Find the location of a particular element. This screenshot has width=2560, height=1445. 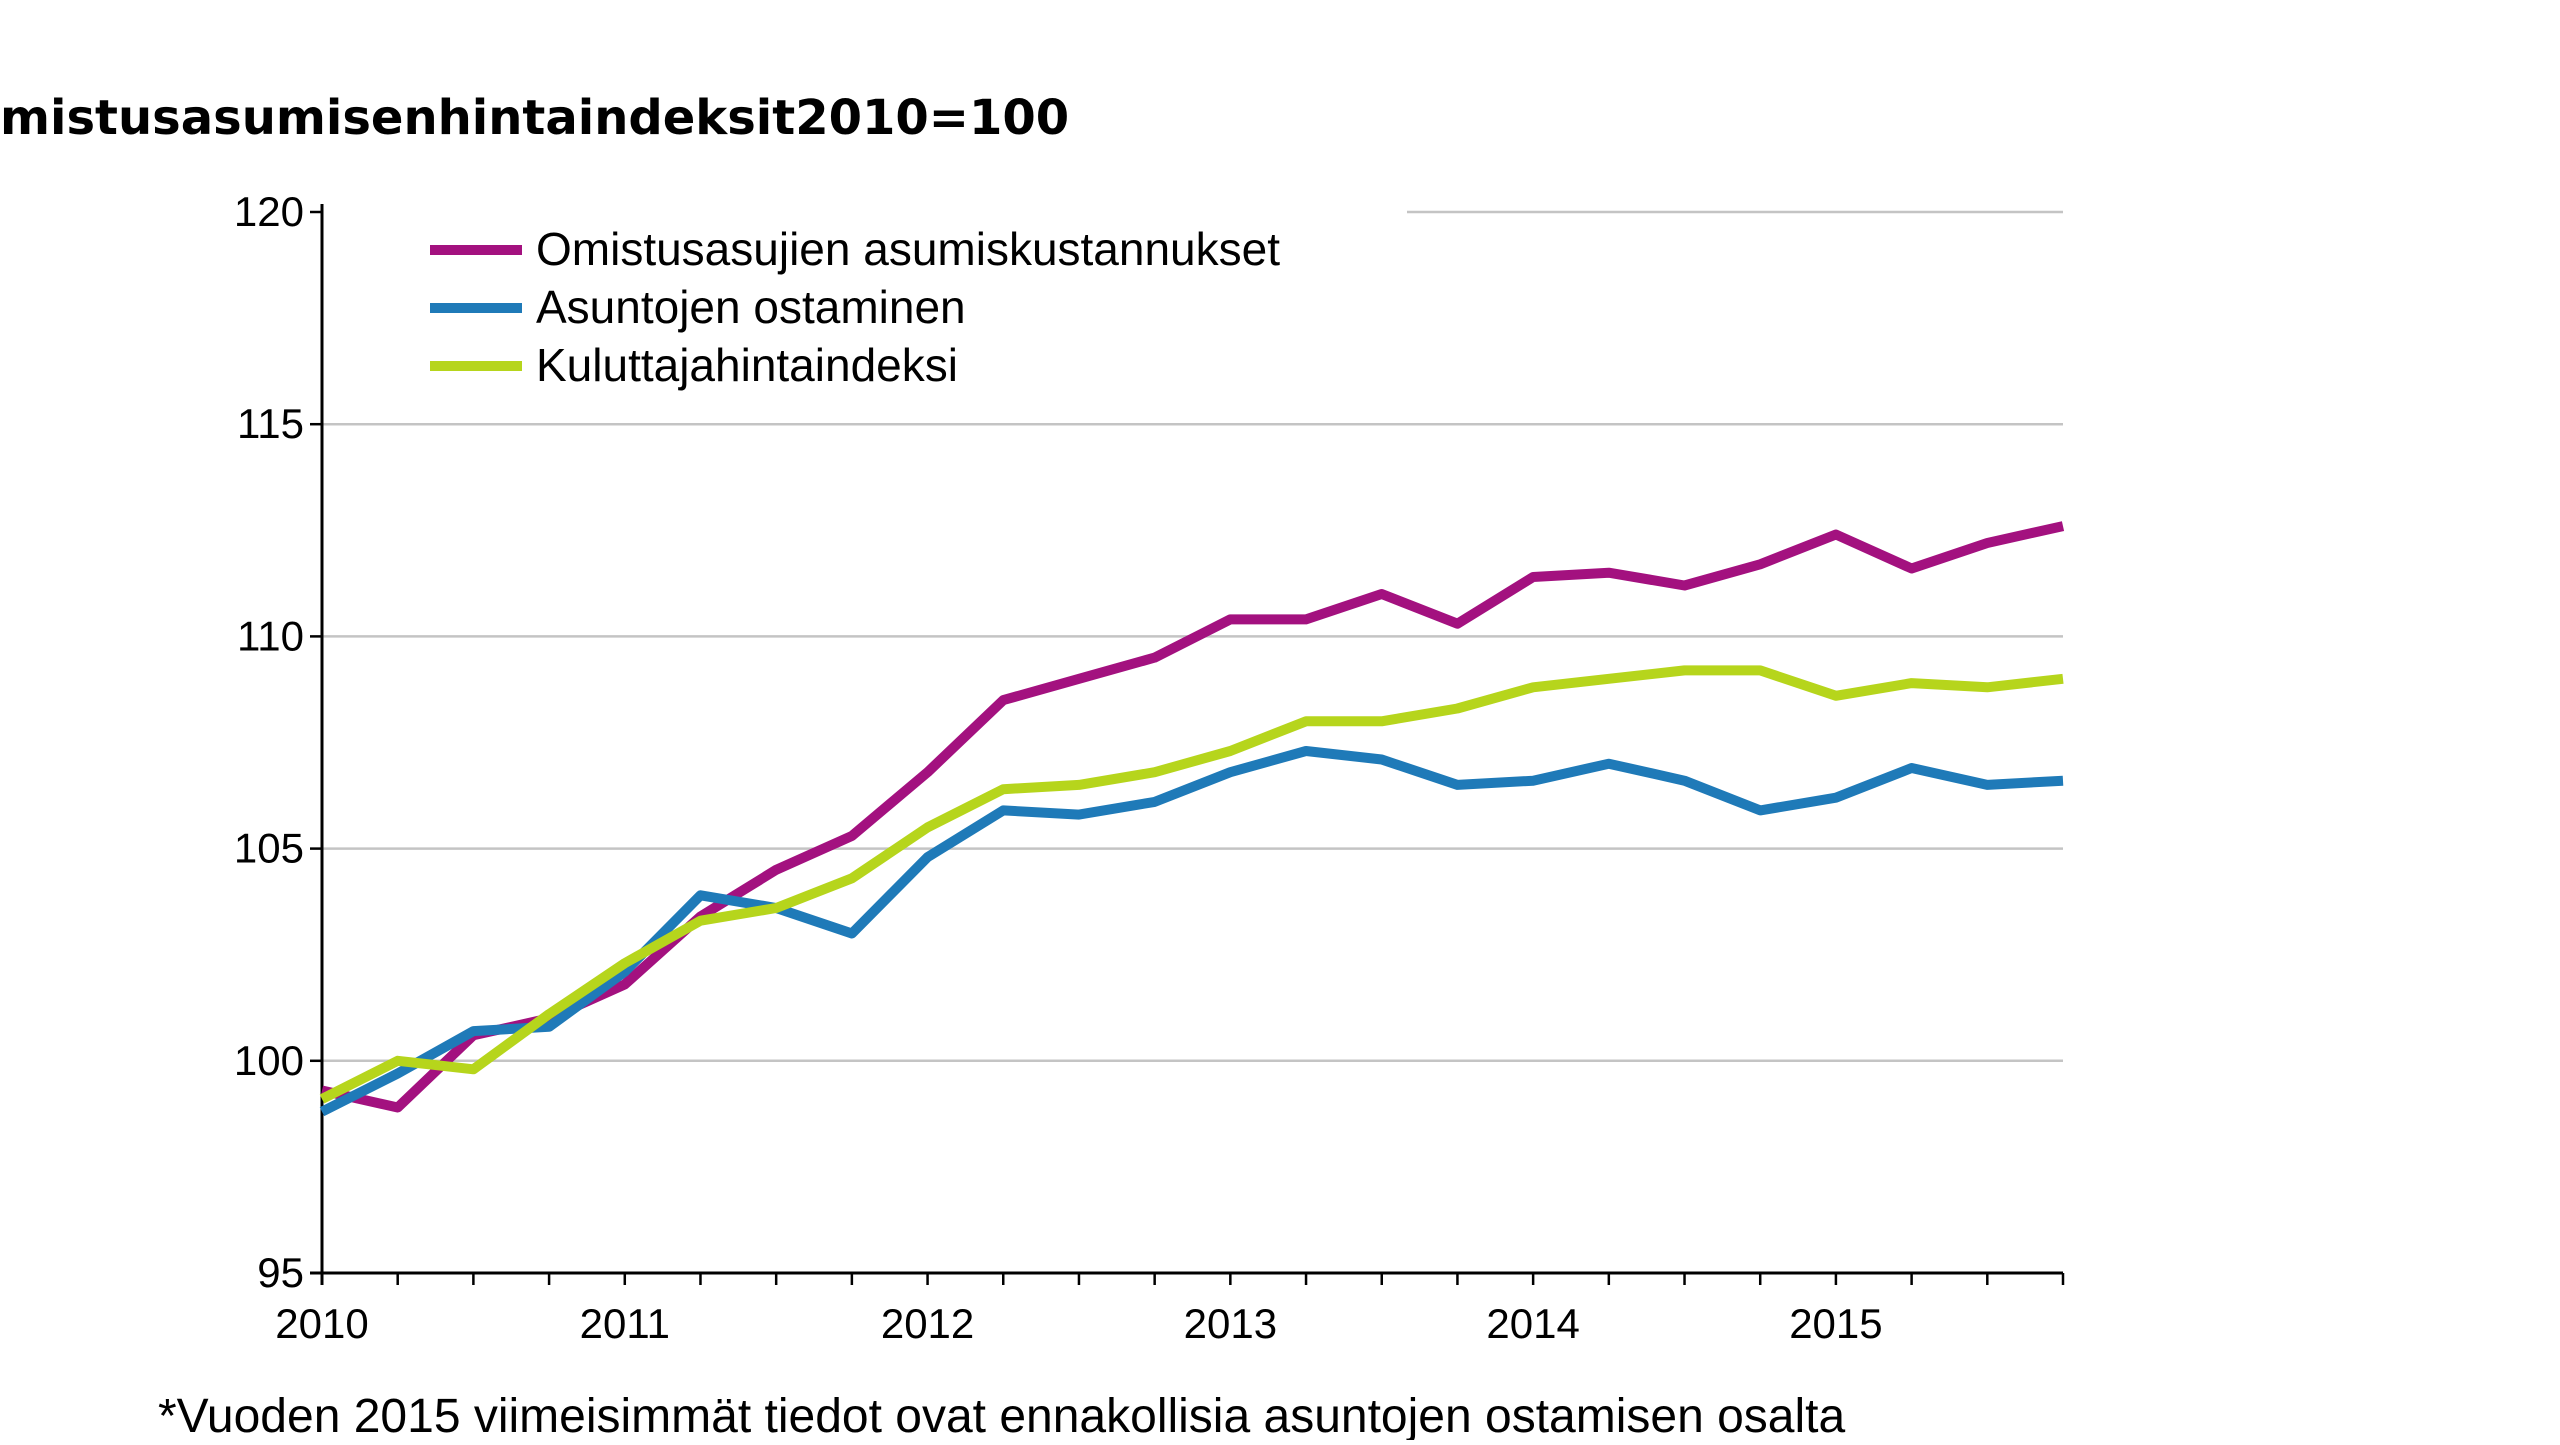

y-tick-label: 120 is located at coordinates (269, 211).